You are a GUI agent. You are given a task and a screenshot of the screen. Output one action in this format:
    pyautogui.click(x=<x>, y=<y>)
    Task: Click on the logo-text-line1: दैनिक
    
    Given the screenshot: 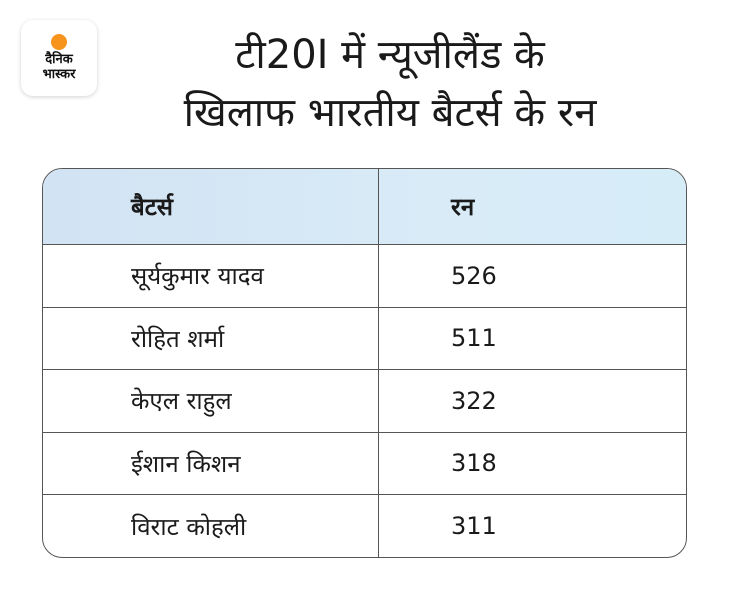 What is the action you would take?
    pyautogui.click(x=59, y=59)
    